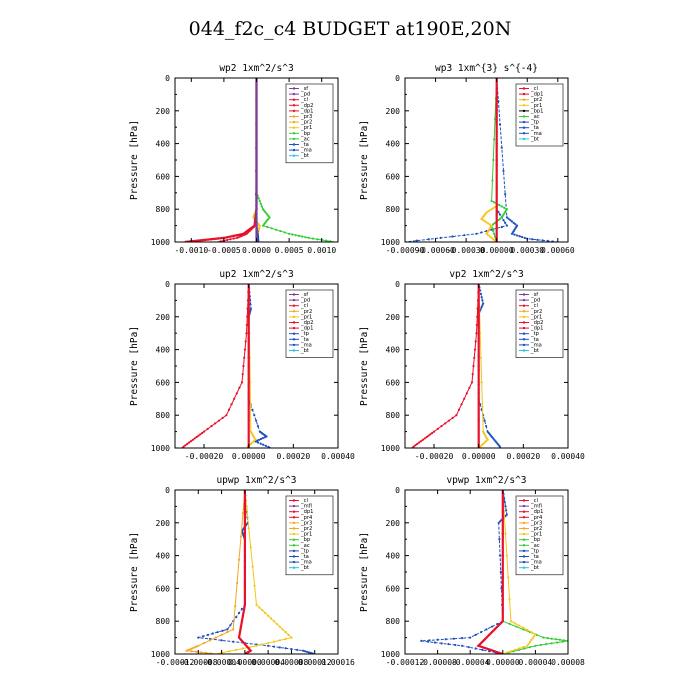 This screenshot has height=700, width=700. Describe the element at coordinates (558, 250) in the screenshot. I see `x-tick-label: 0.00060` at that location.